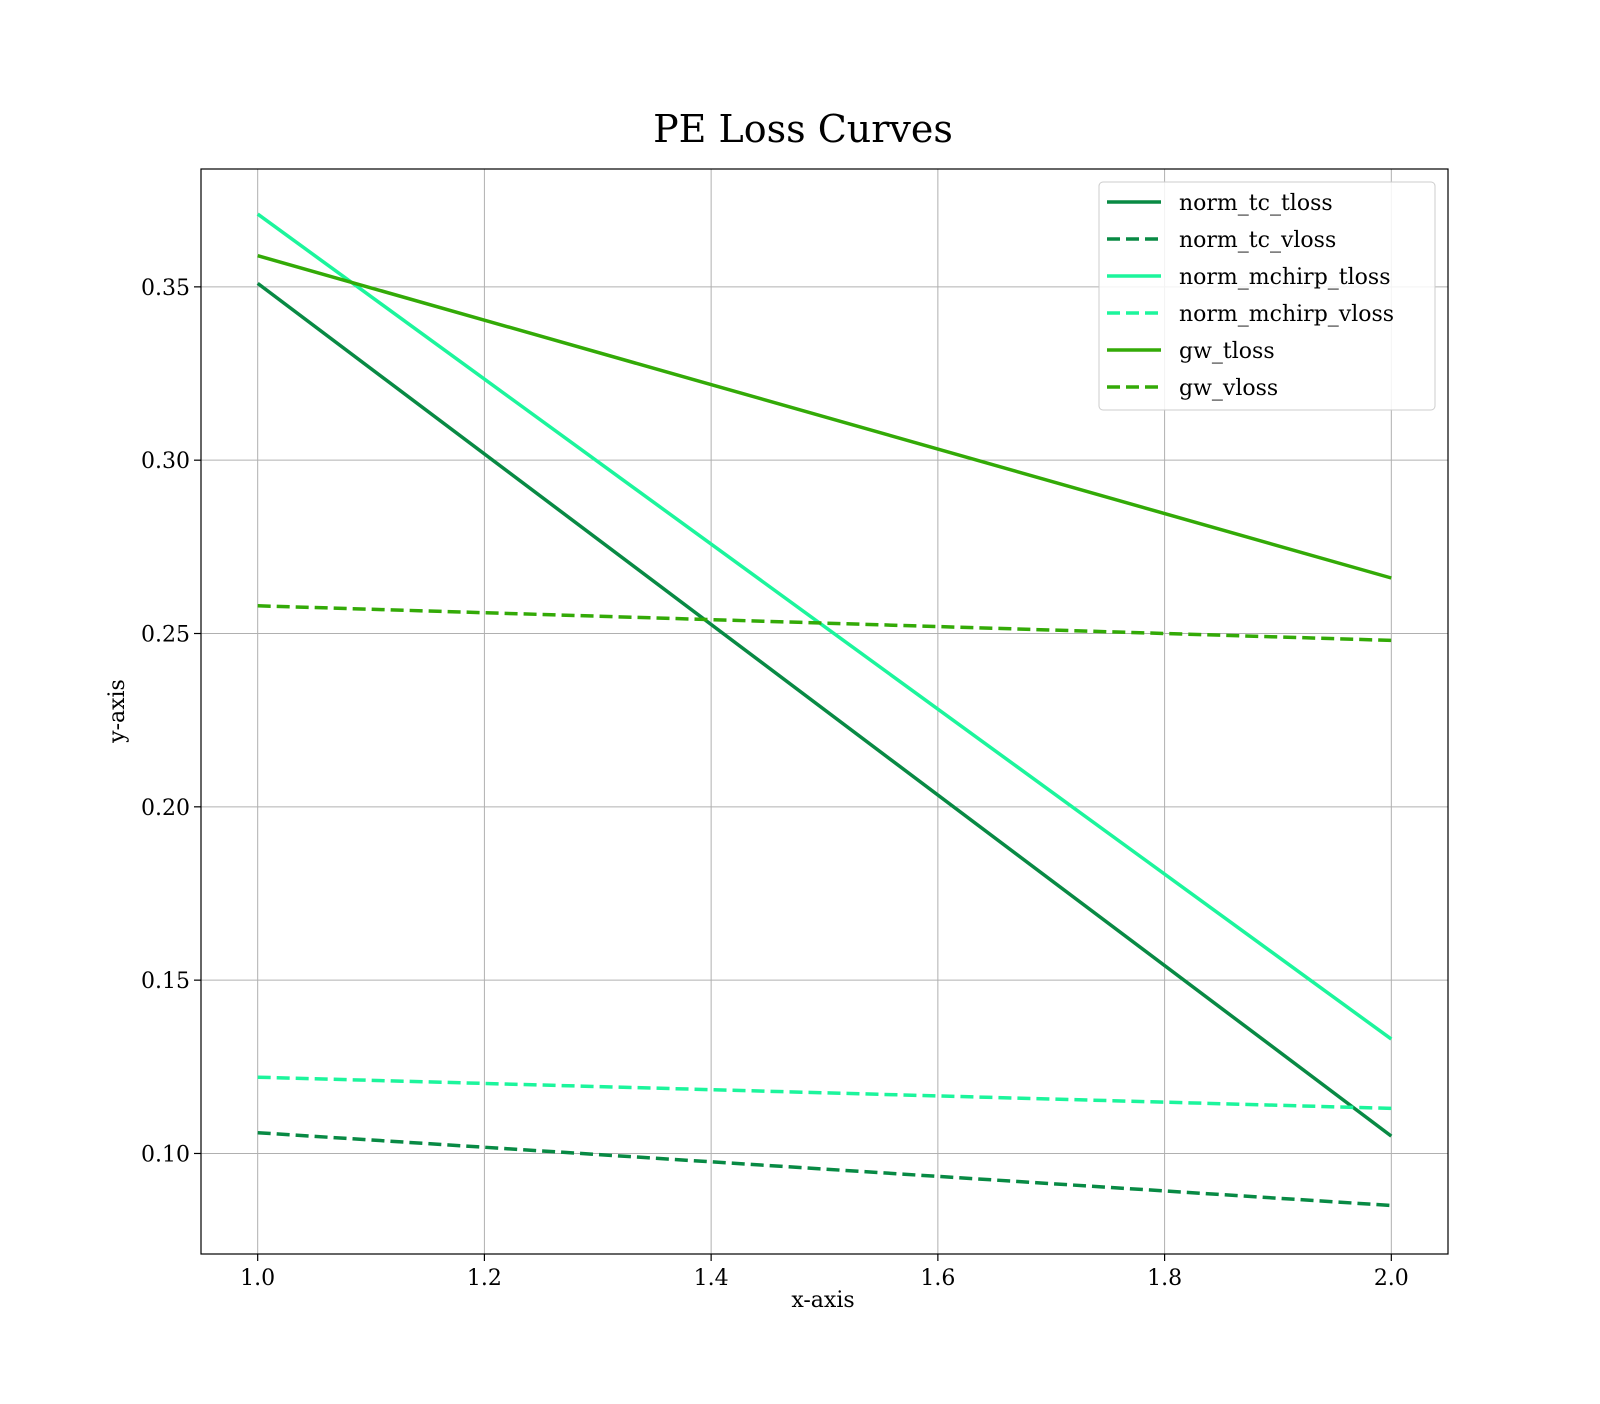 The width and height of the screenshot is (1600, 1404). What do you see at coordinates (117, 711) in the screenshot?
I see `y-axis-label: y-axis` at bounding box center [117, 711].